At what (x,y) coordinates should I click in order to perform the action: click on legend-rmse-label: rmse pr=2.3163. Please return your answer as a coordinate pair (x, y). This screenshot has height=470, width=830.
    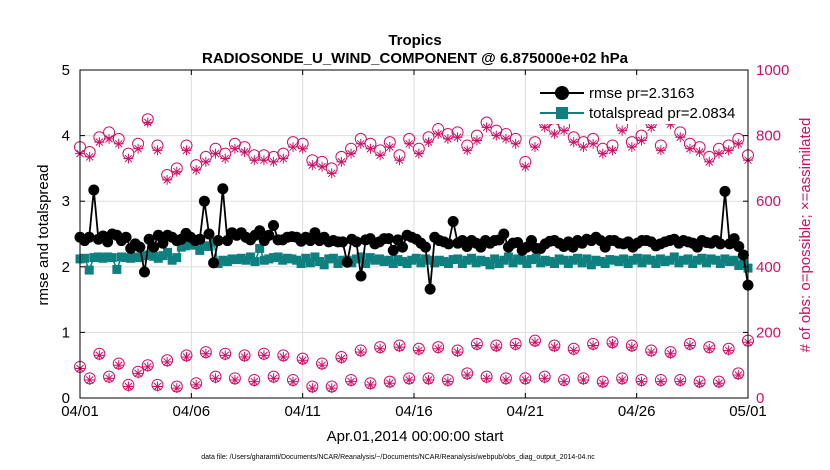
    Looking at the image, I should click on (641, 93).